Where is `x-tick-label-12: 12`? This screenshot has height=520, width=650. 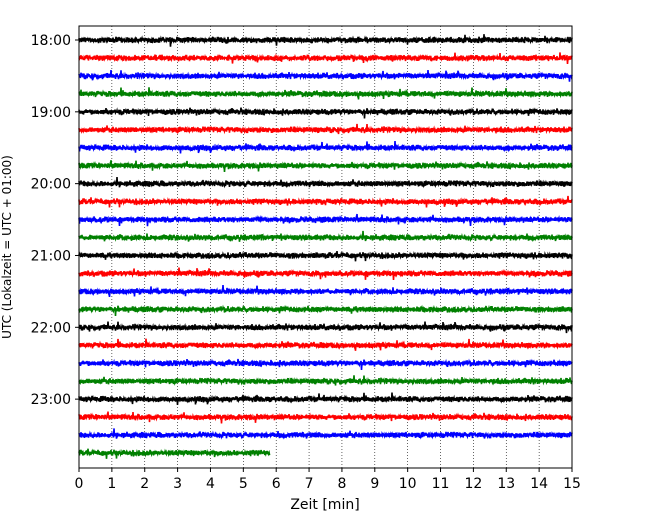 x-tick-label-12: 12 is located at coordinates (473, 484).